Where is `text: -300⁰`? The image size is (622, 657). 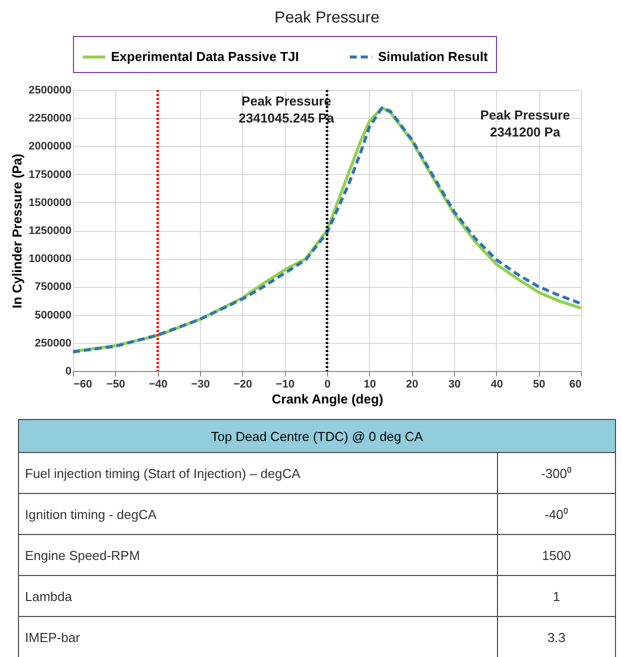
text: -300⁰ is located at coordinates (557, 473).